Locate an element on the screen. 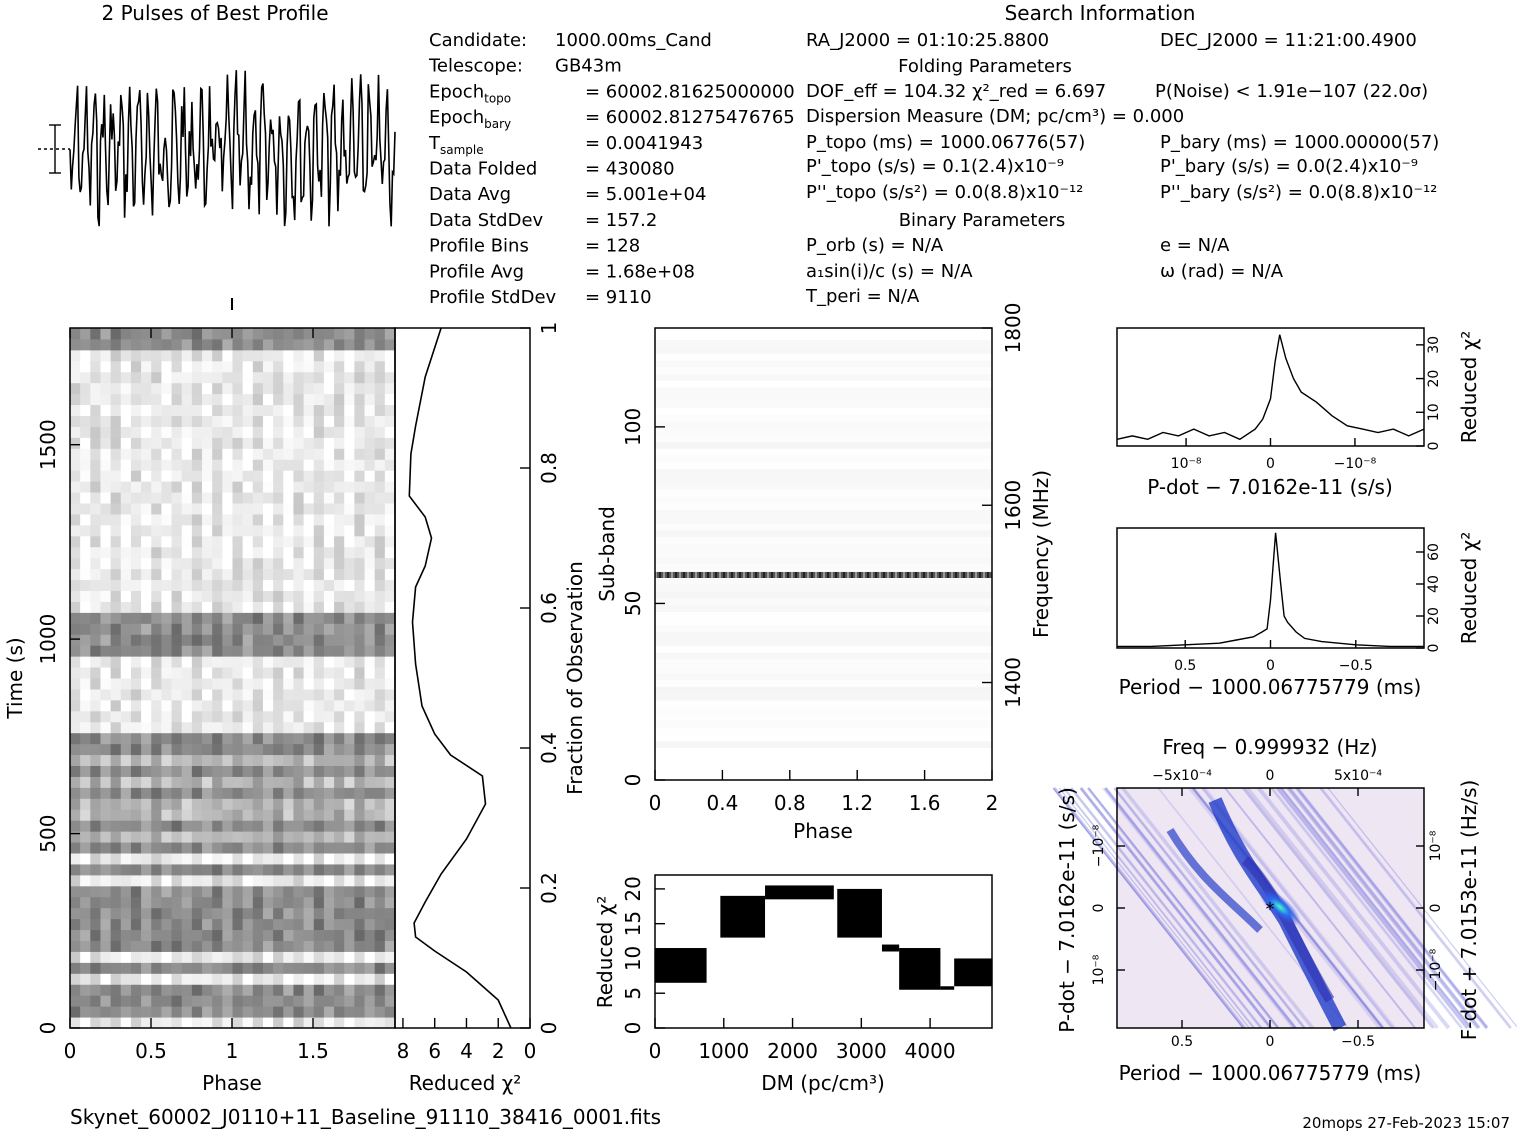  sb-ylabel: Sub-band is located at coordinates (607, 554).